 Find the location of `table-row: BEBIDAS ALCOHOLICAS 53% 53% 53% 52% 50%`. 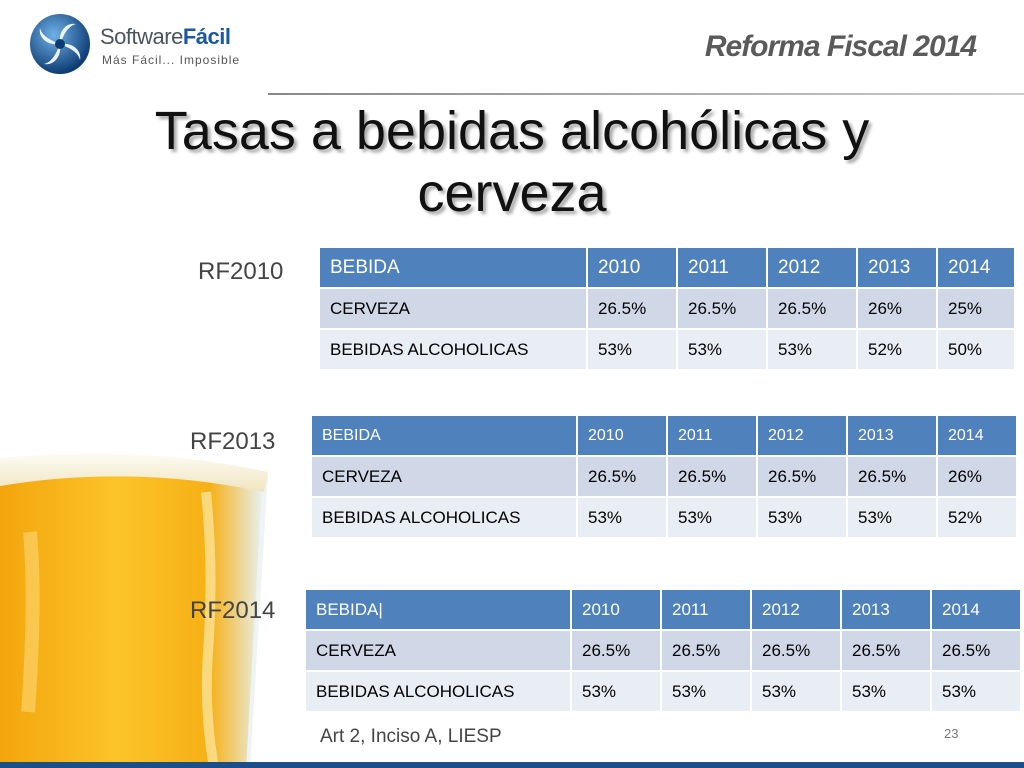

table-row: BEBIDAS ALCOHOLICAS 53% 53% 53% 52% 50% is located at coordinates (667, 349).